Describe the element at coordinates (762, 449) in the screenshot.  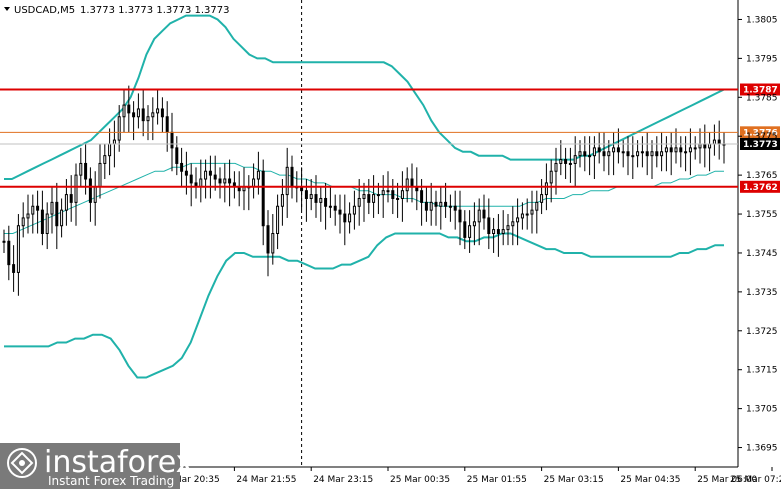
I see `price-tick-label: 1.3695` at that location.